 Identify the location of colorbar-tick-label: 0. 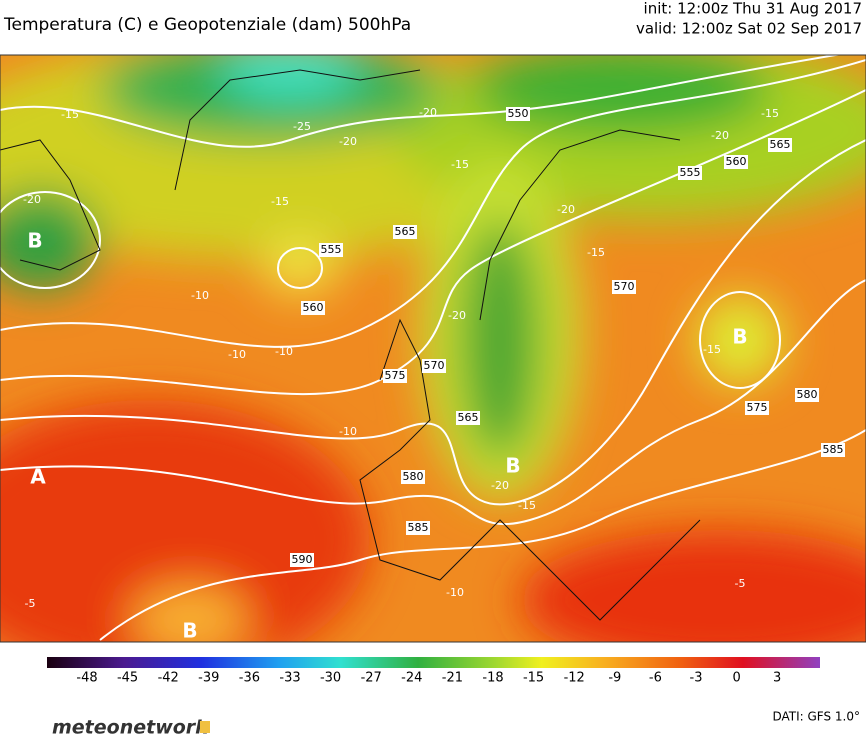
(736, 678).